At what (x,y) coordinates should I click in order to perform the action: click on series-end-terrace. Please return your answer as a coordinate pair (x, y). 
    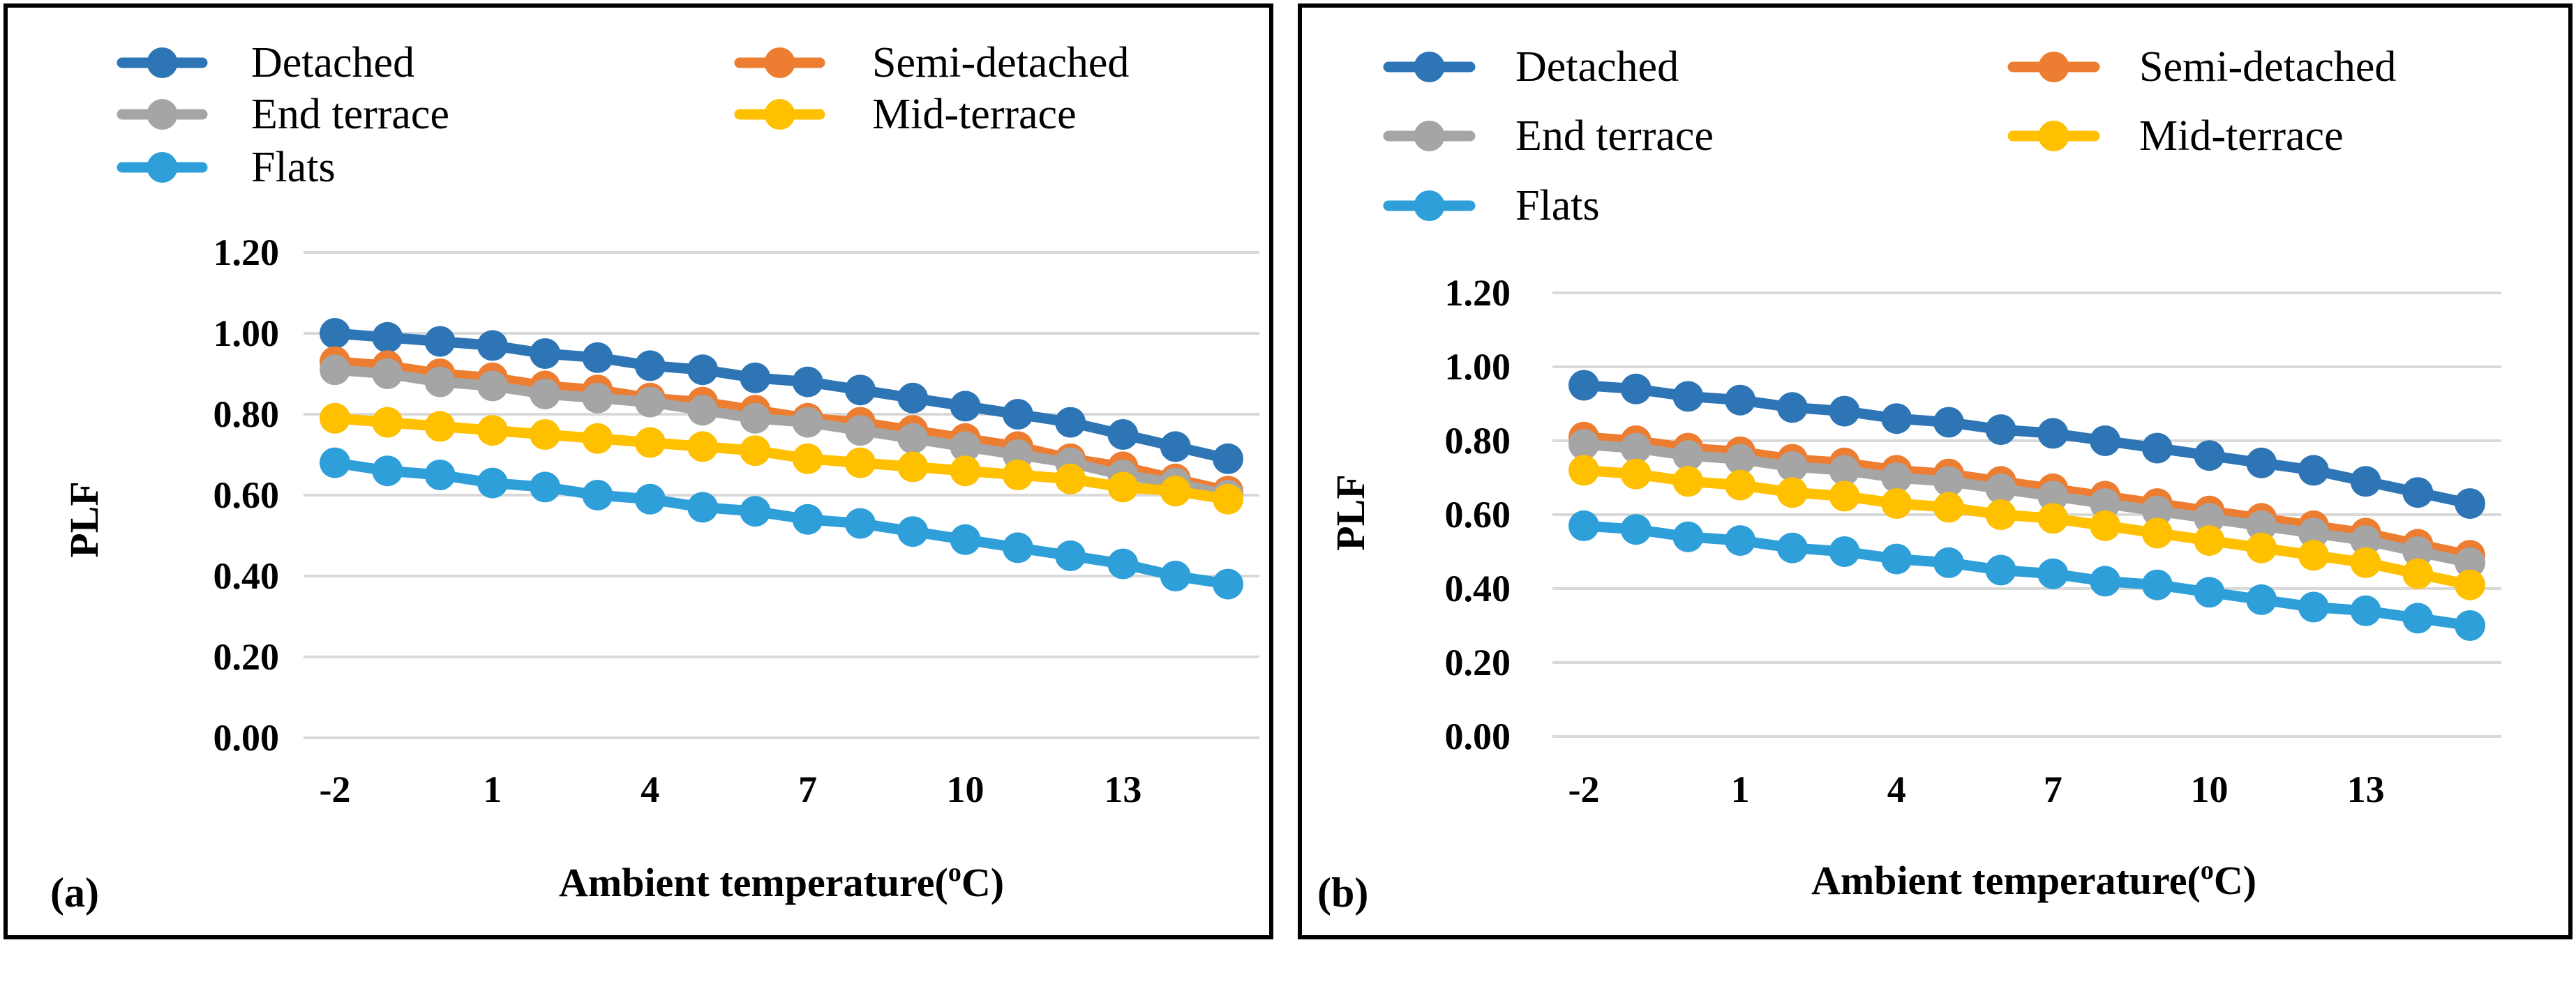
    Looking at the image, I should click on (2027, 503).